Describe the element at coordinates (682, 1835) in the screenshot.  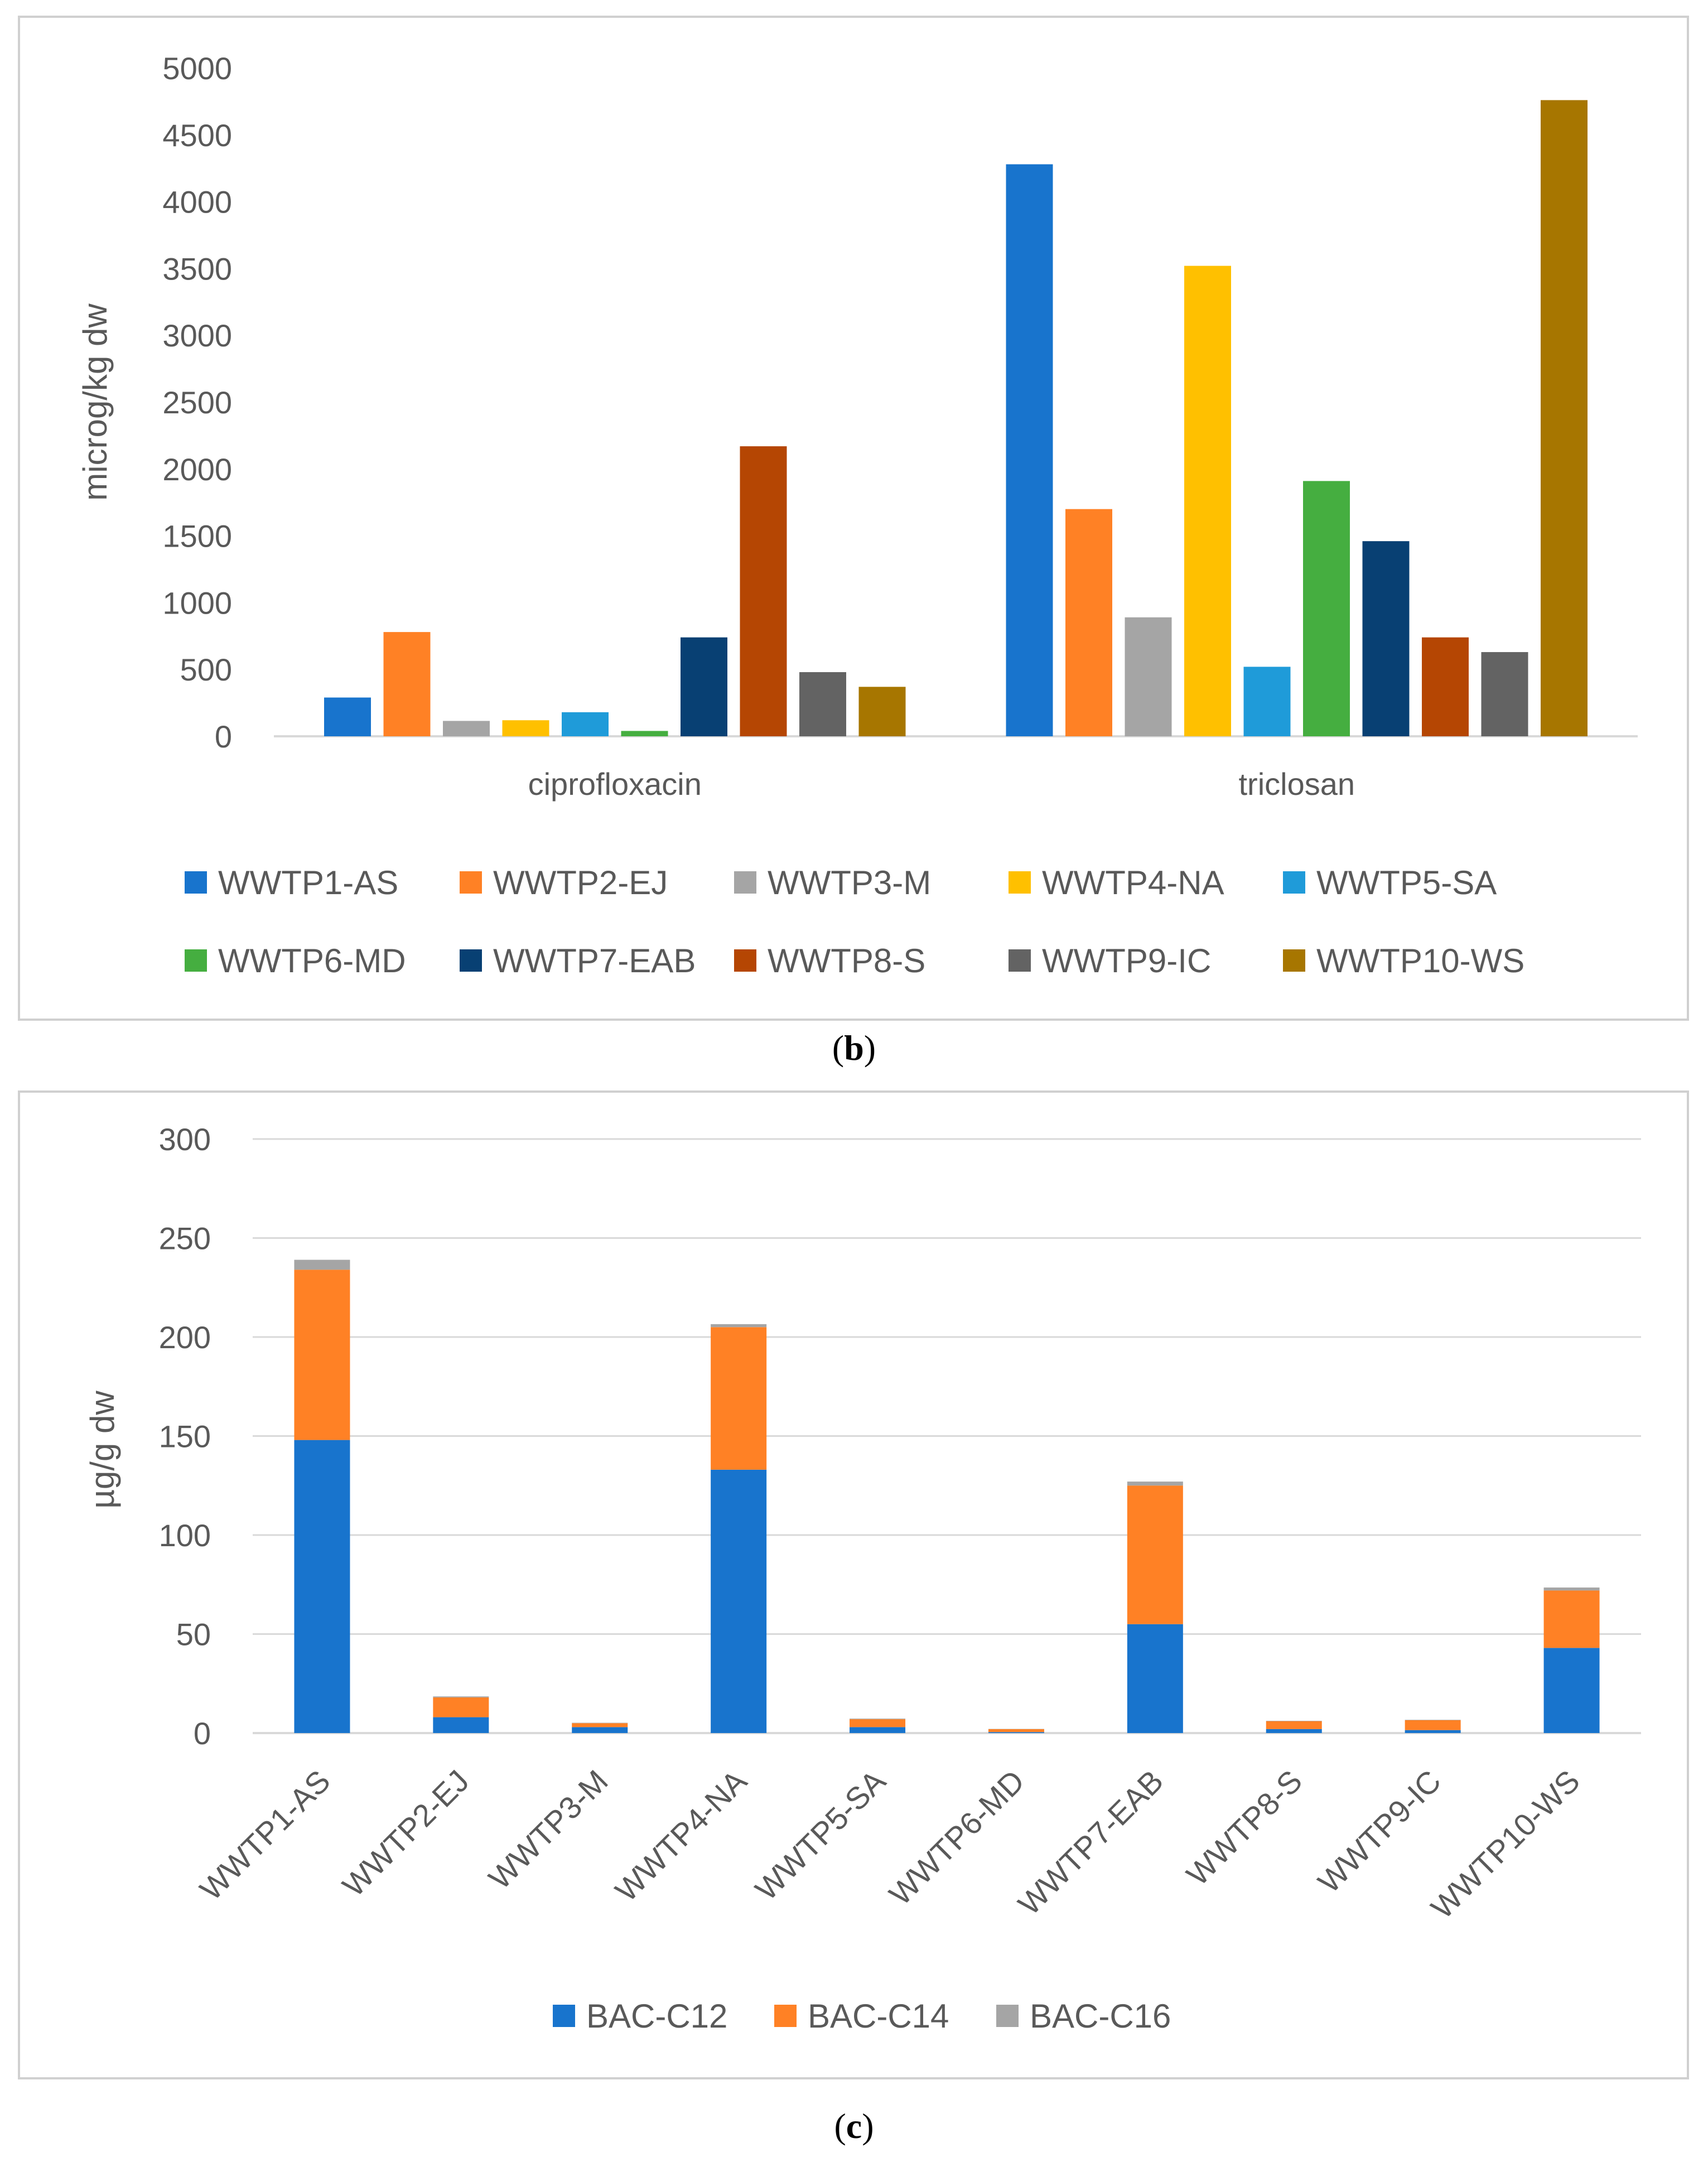
I see `x-category-label: WWTP4-NA` at that location.